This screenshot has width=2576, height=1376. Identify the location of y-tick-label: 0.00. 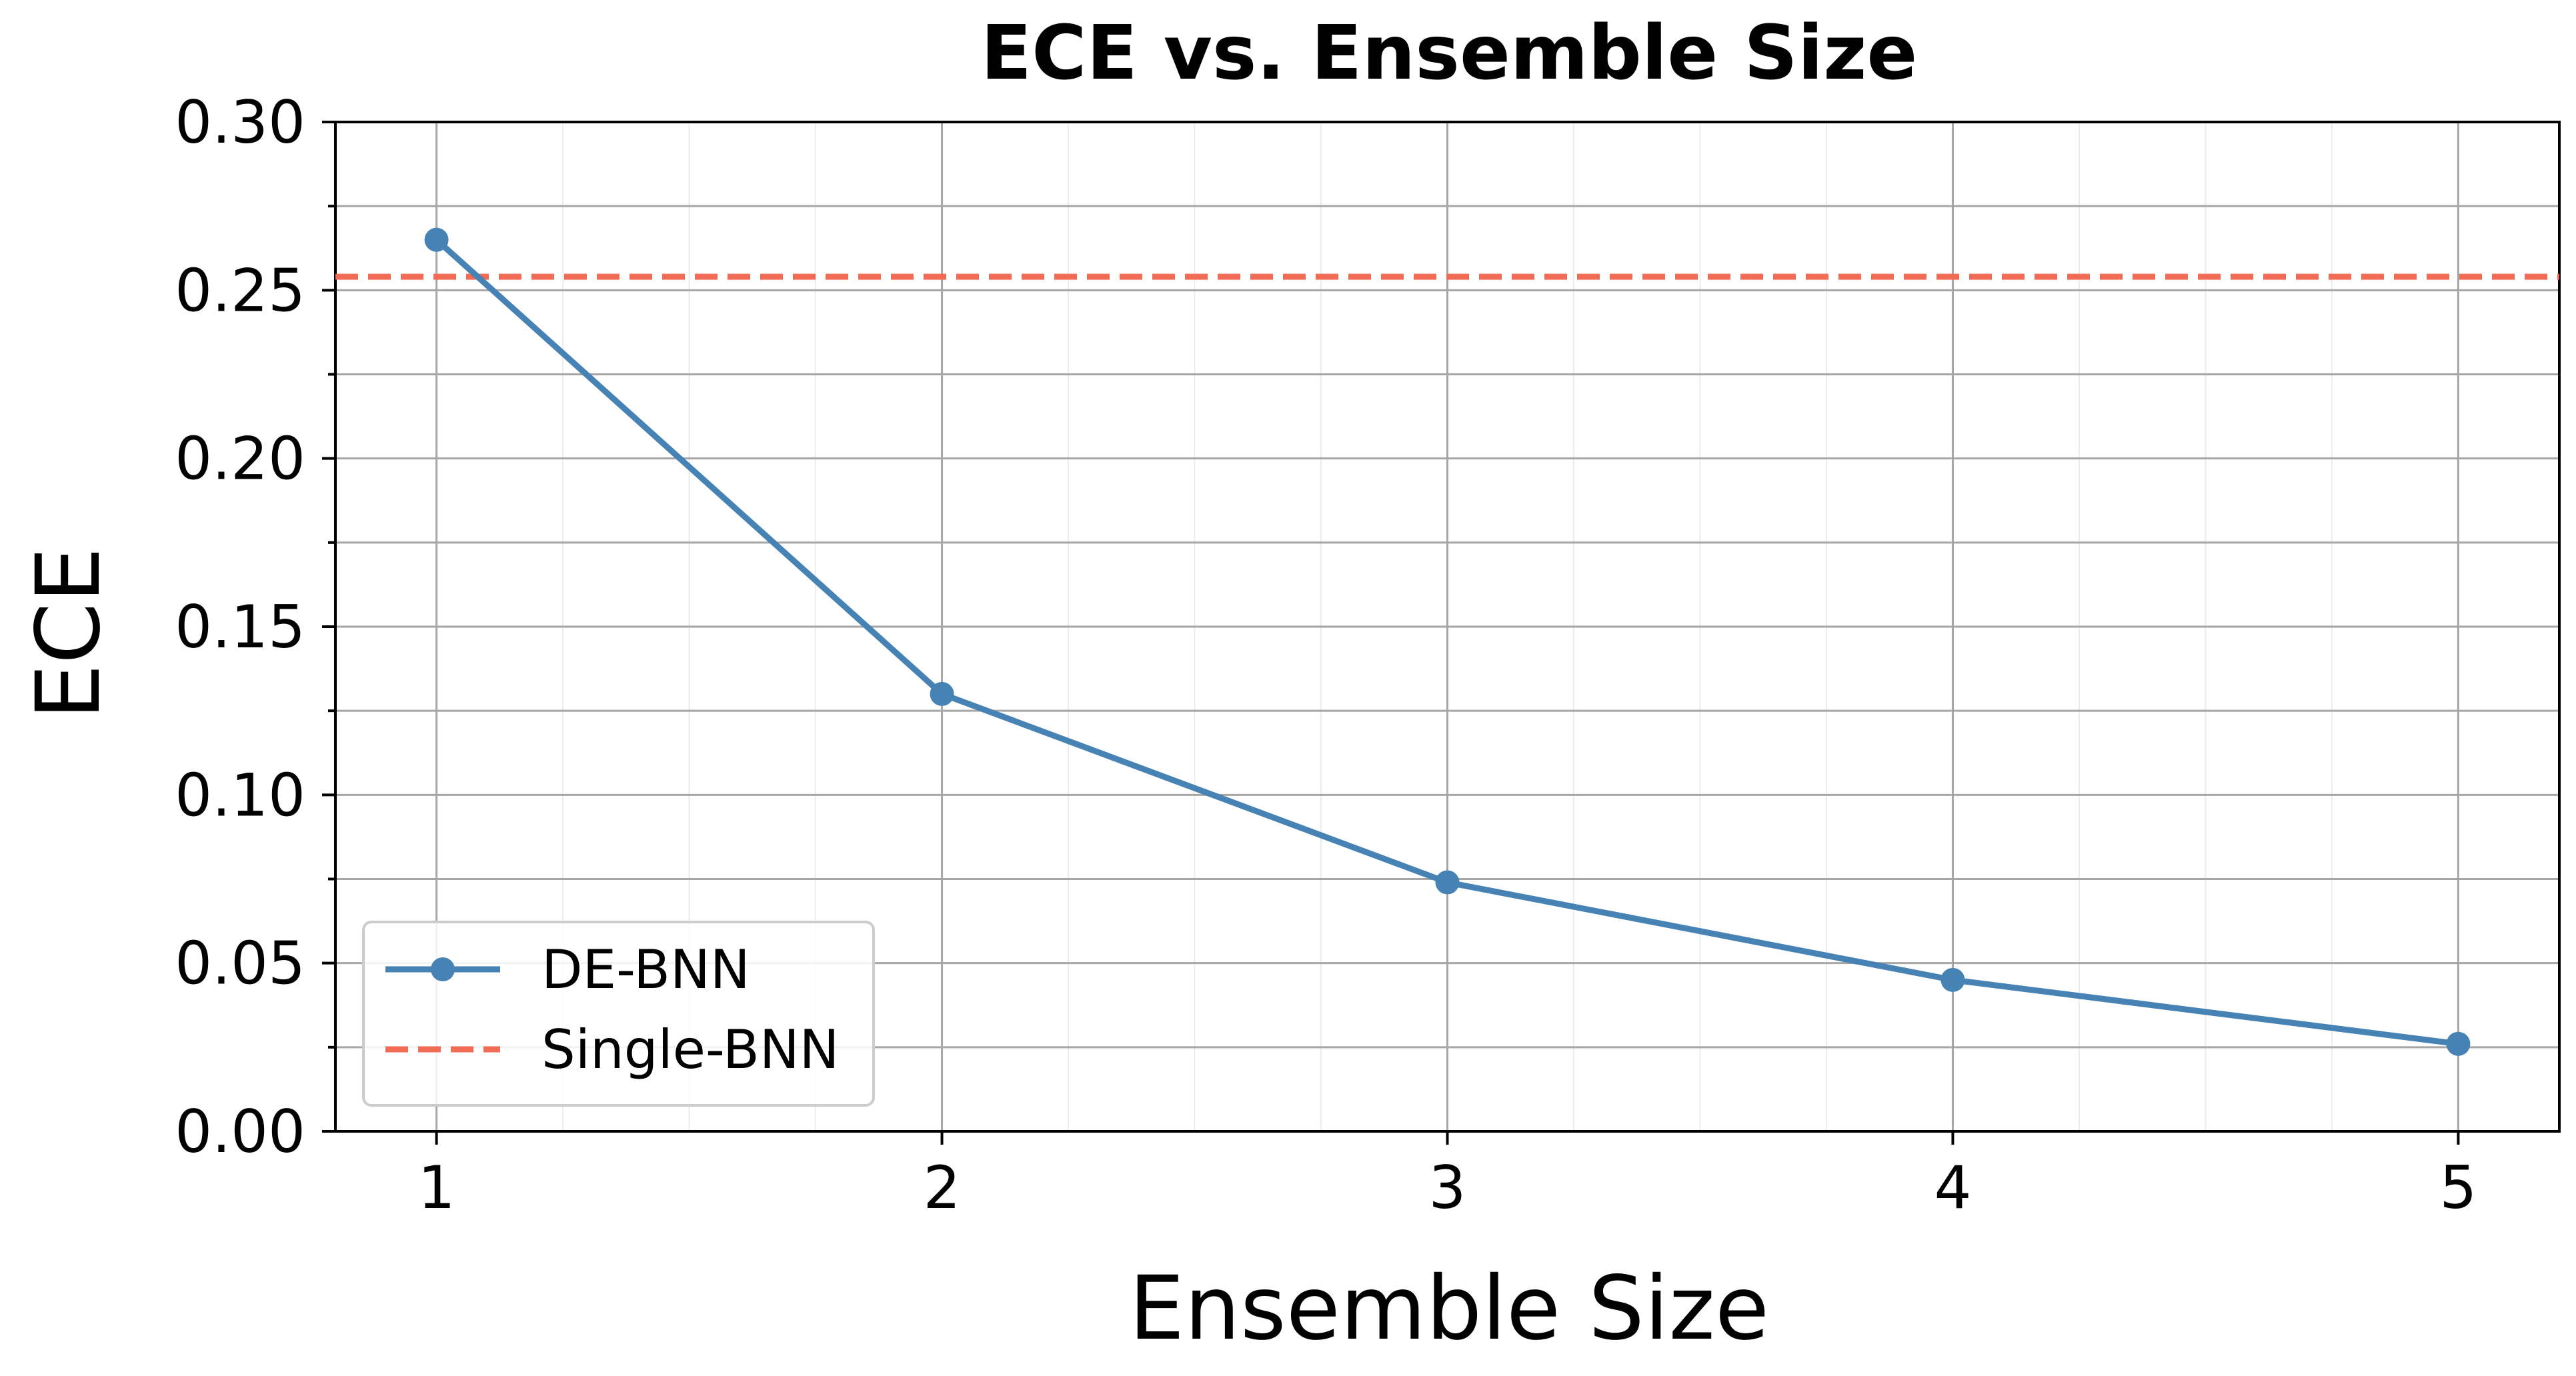
(240, 1131).